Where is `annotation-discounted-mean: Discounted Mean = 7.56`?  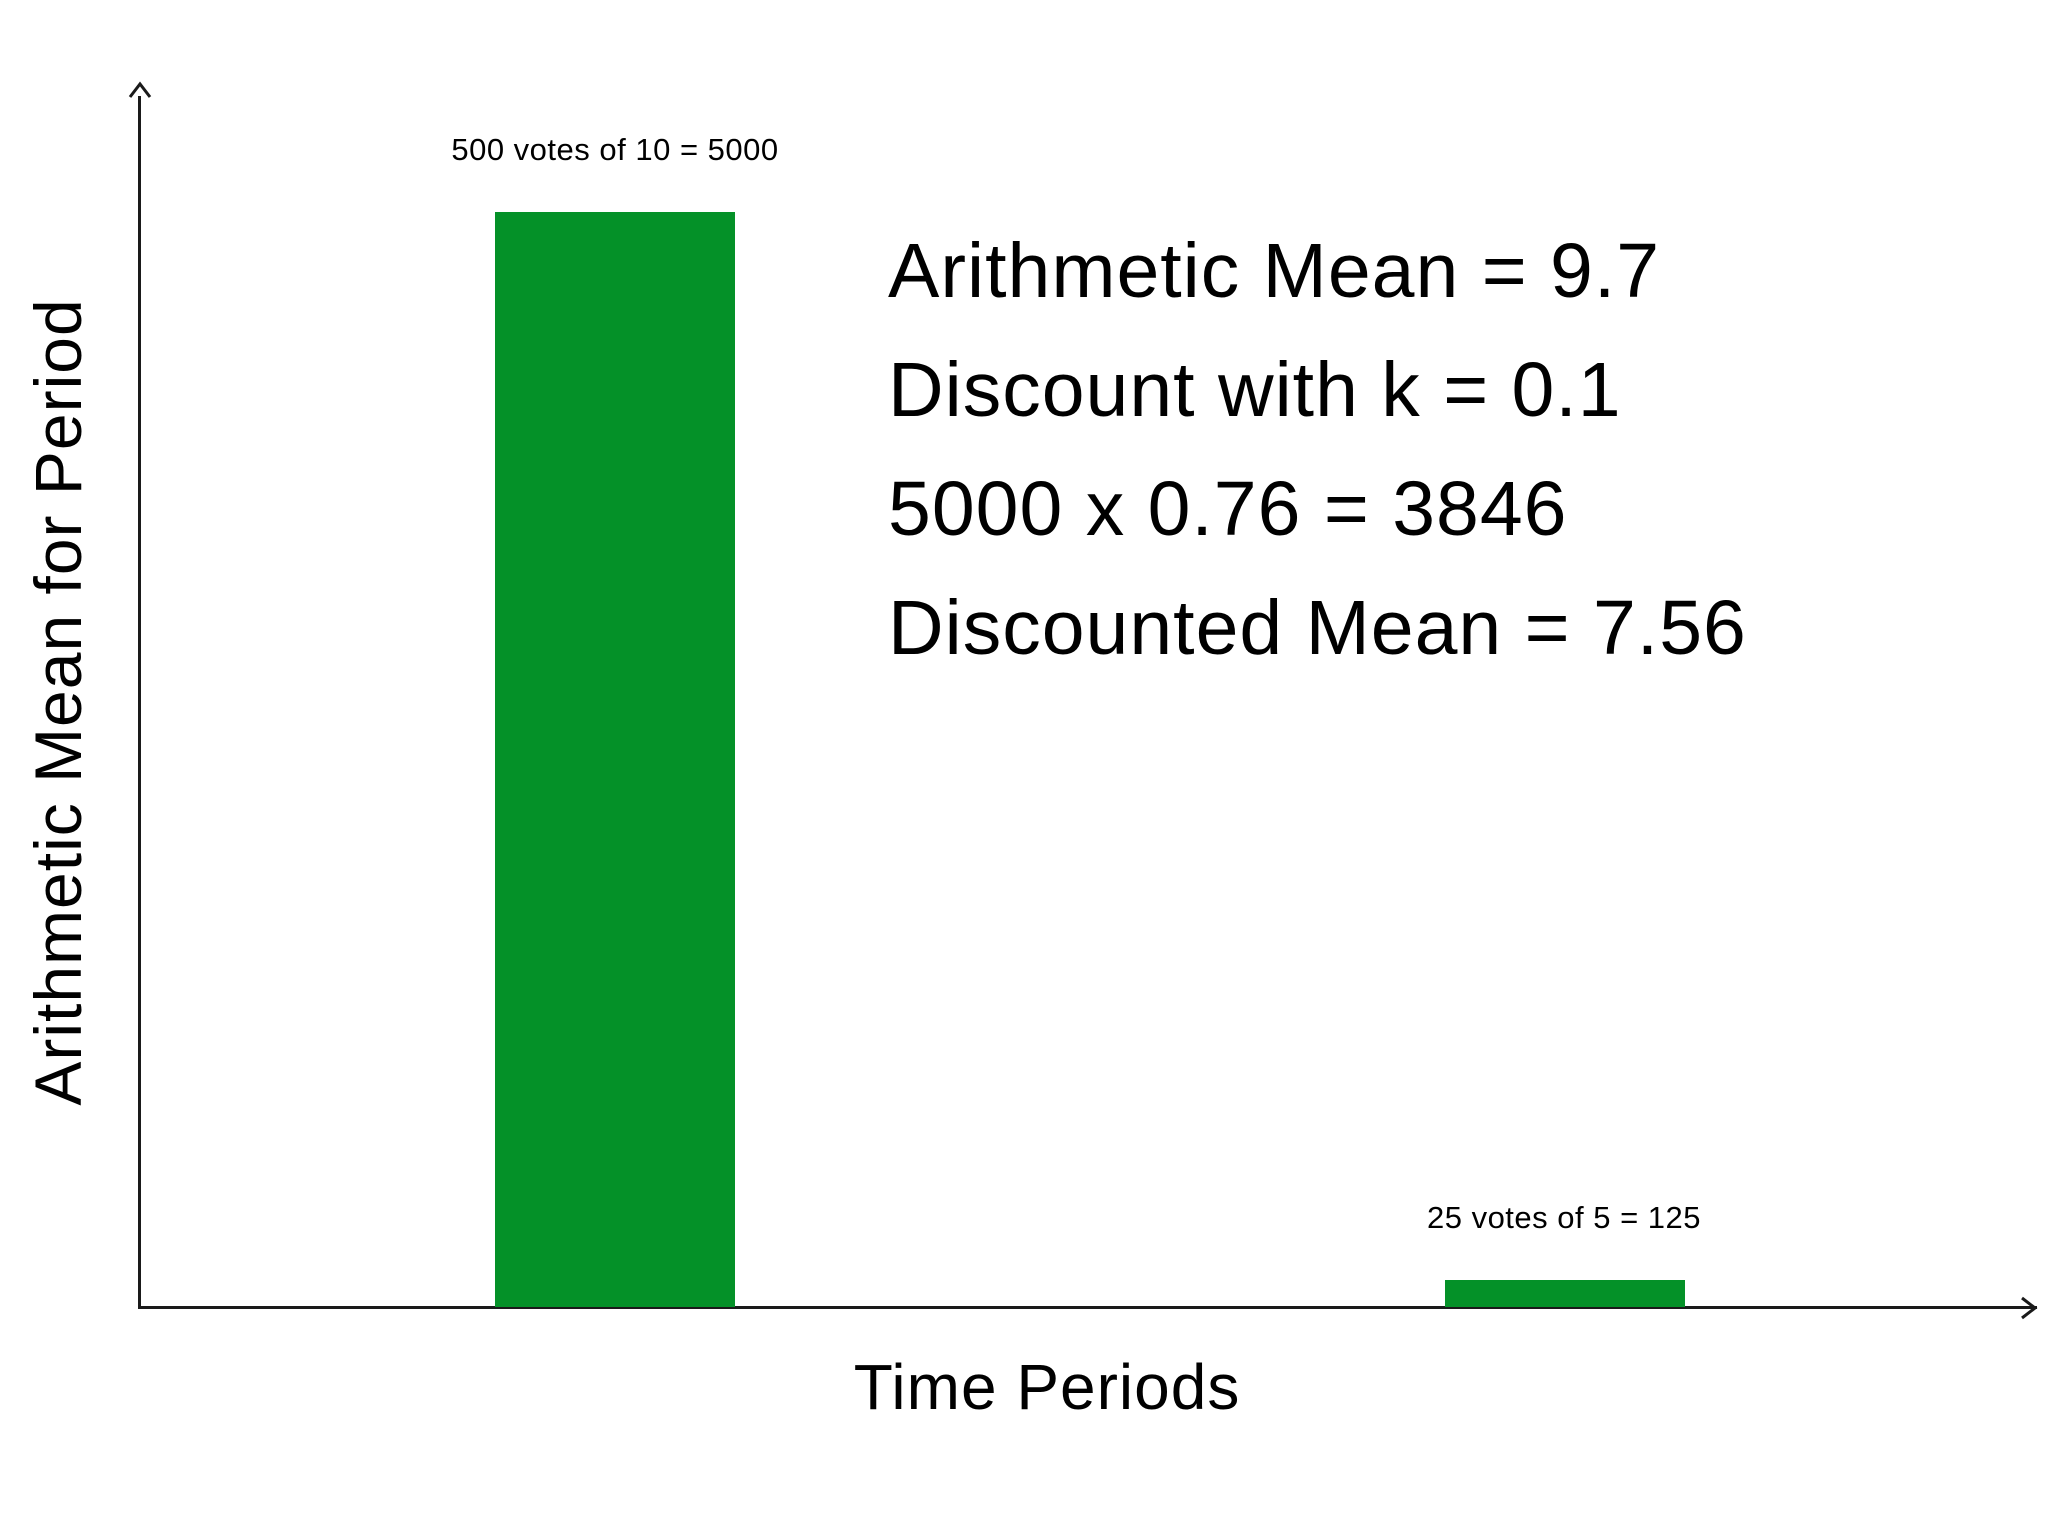
annotation-discounted-mean: Discounted Mean = 7.56 is located at coordinates (1317, 628).